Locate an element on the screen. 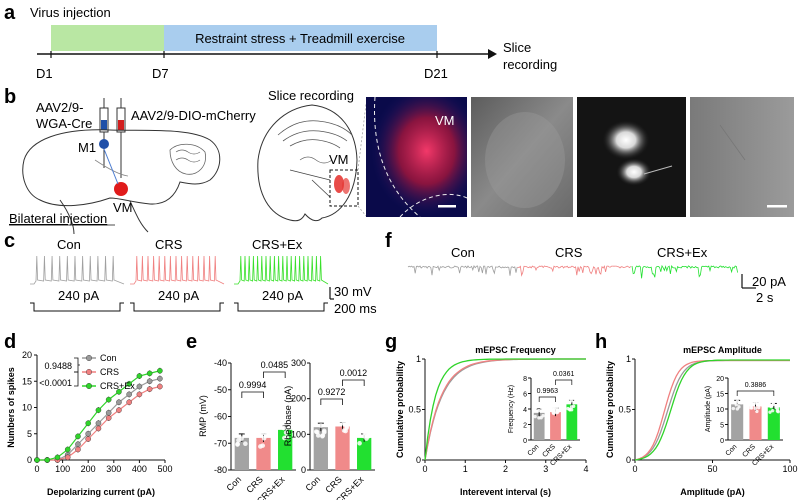 This screenshot has height=500, width=799. e1-ytick-label: -40 is located at coordinates (220, 363).